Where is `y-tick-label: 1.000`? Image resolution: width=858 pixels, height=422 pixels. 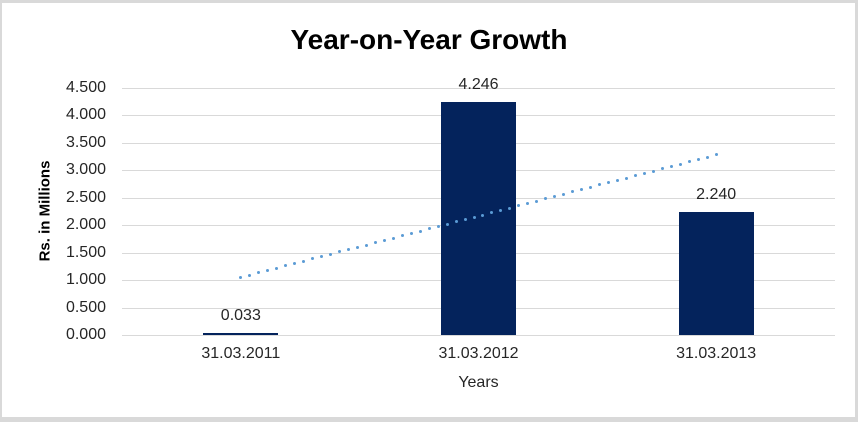
y-tick-label: 1.000 is located at coordinates (85, 280).